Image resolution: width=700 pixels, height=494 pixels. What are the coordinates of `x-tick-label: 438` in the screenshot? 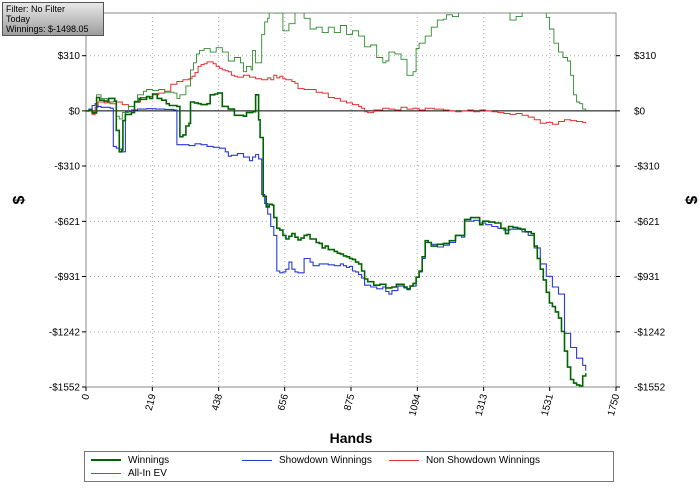 It's located at (217, 402).